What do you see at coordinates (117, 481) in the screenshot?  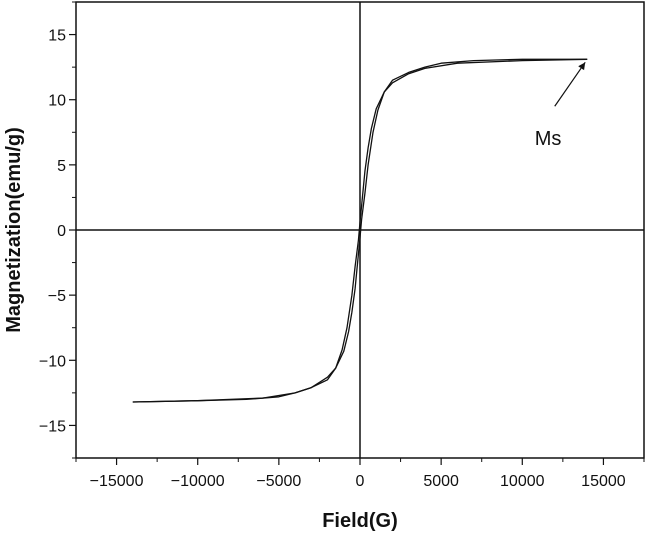 I see `x-tick-label: −15000` at bounding box center [117, 481].